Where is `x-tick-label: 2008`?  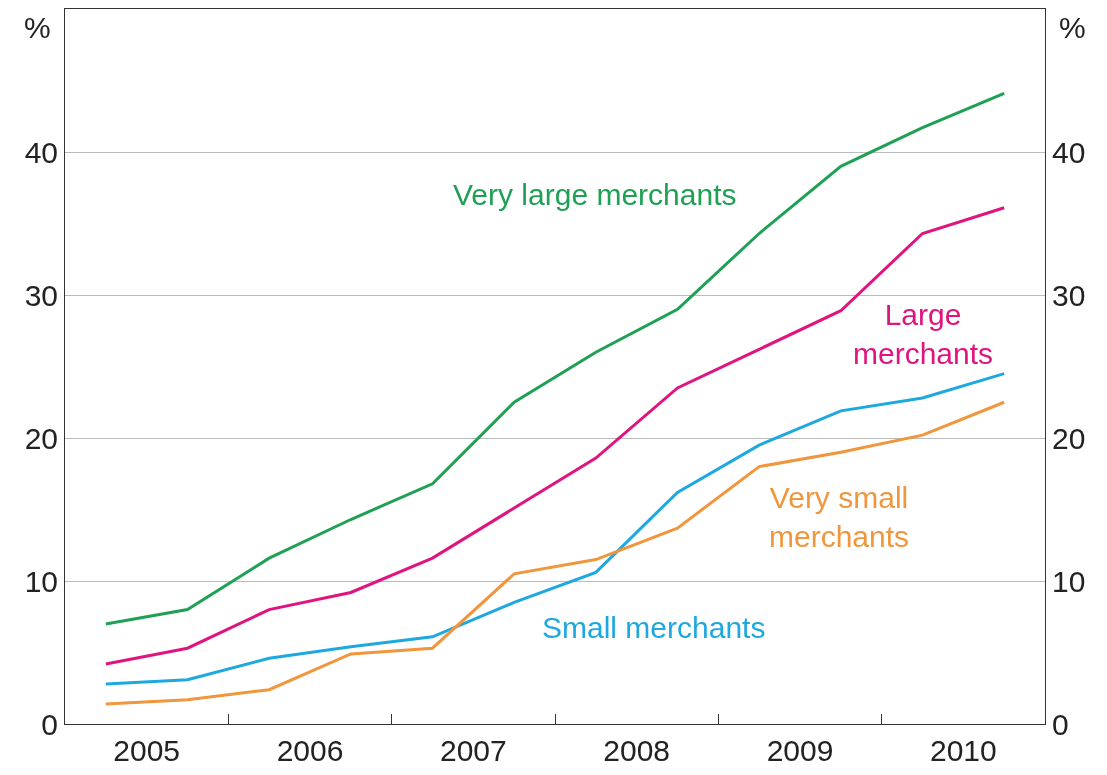 x-tick-label: 2008 is located at coordinates (637, 750).